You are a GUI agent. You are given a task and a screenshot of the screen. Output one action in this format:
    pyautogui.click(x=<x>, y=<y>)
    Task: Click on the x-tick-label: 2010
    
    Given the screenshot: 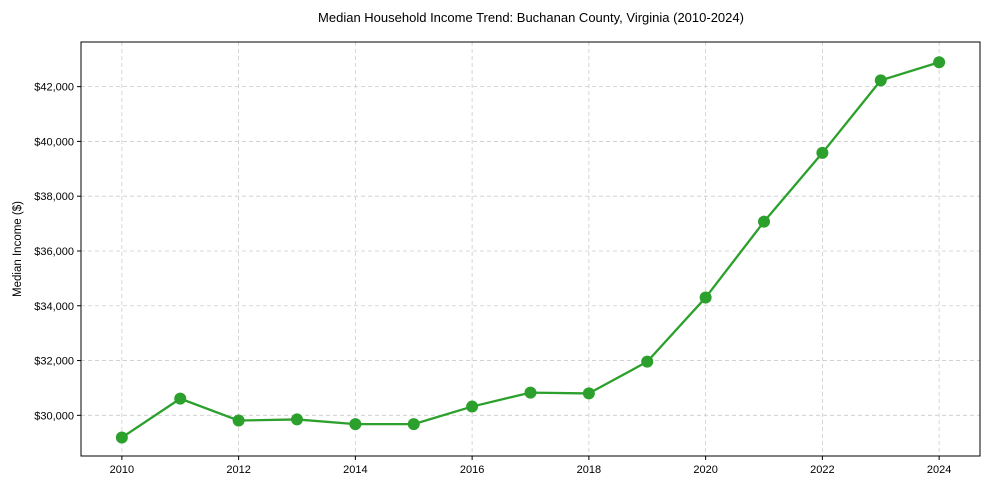 What is the action you would take?
    pyautogui.click(x=122, y=470)
    